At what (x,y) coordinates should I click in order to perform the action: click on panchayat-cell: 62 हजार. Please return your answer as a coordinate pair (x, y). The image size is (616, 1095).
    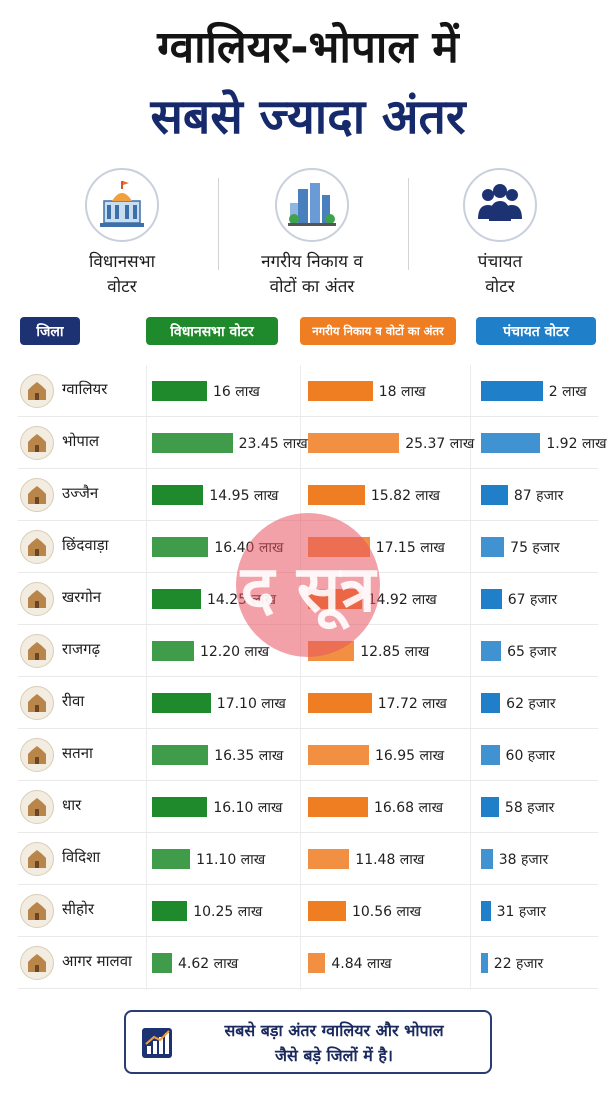
    Looking at the image, I should click on (540, 703).